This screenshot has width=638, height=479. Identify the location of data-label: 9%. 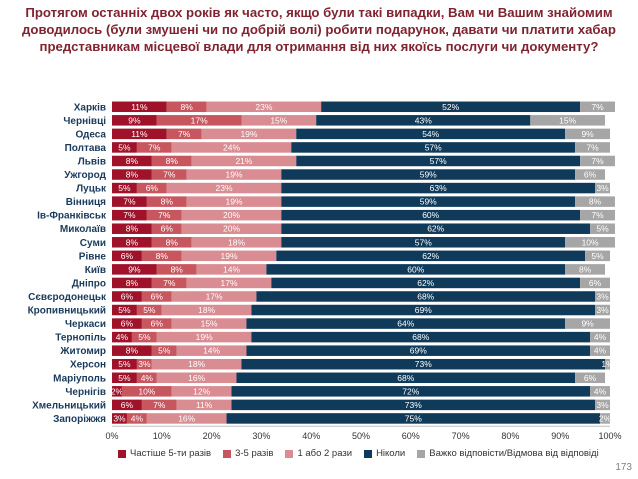
(134, 269).